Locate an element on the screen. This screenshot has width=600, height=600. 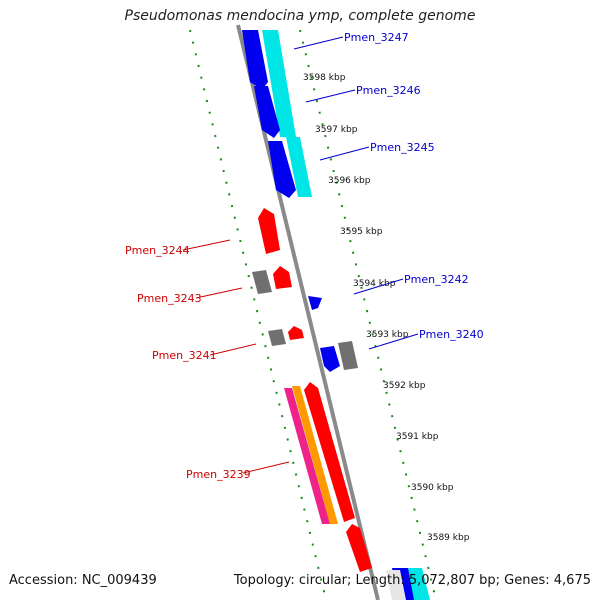
tick-3593: 3593 kbp is located at coordinates (387, 335).